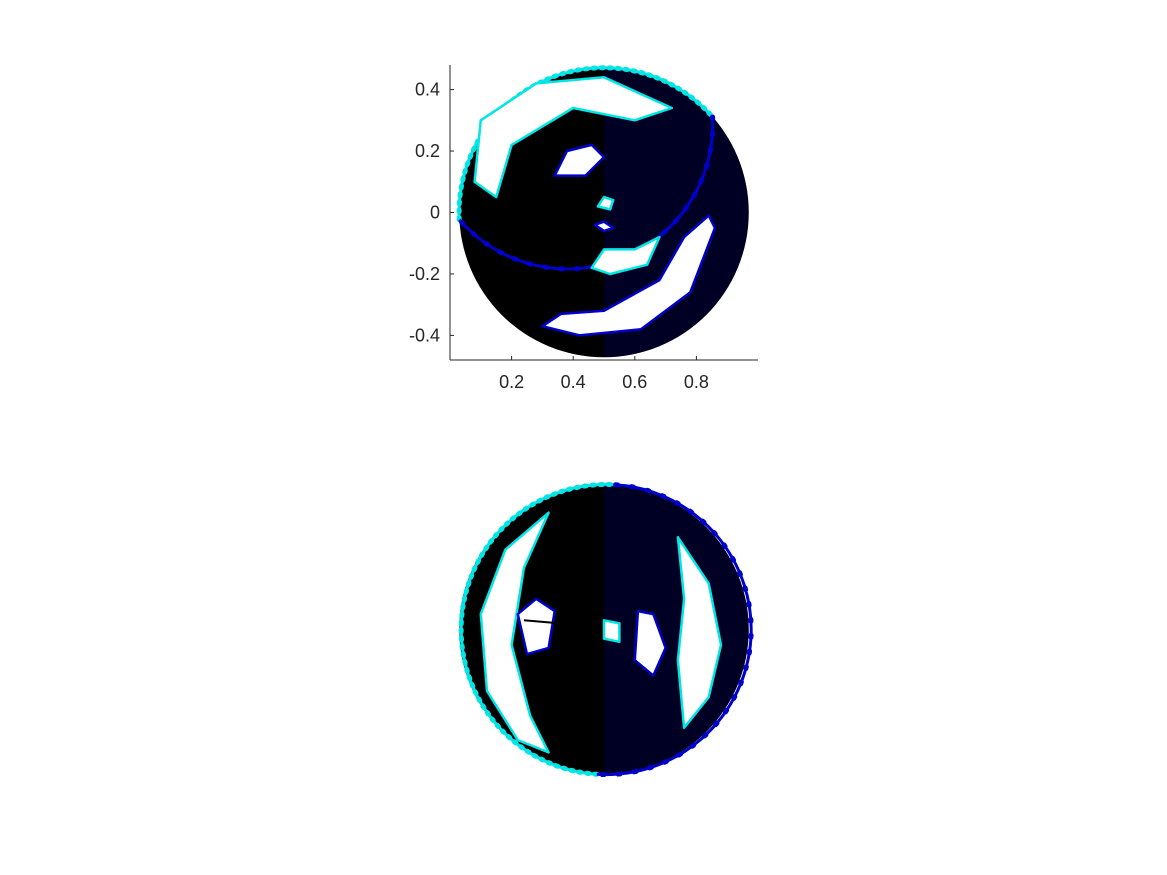 The image size is (1167, 875). I want to click on left-arc-hole, so click(514, 632).